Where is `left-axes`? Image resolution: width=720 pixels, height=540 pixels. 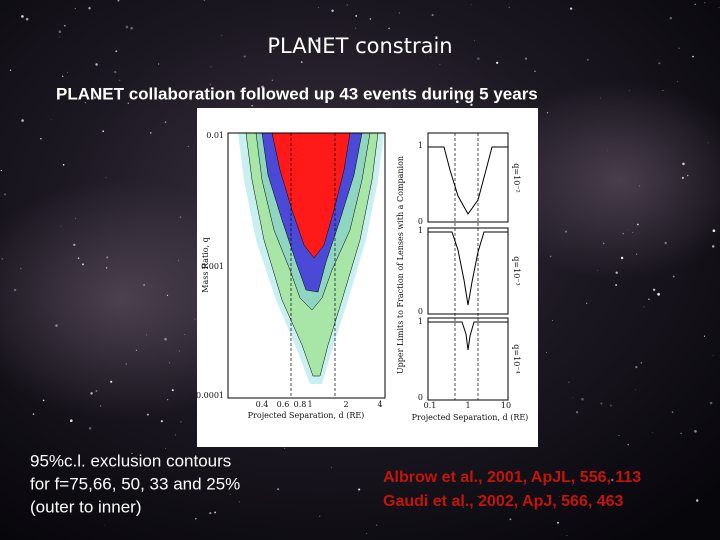
left-axes is located at coordinates (306, 265).